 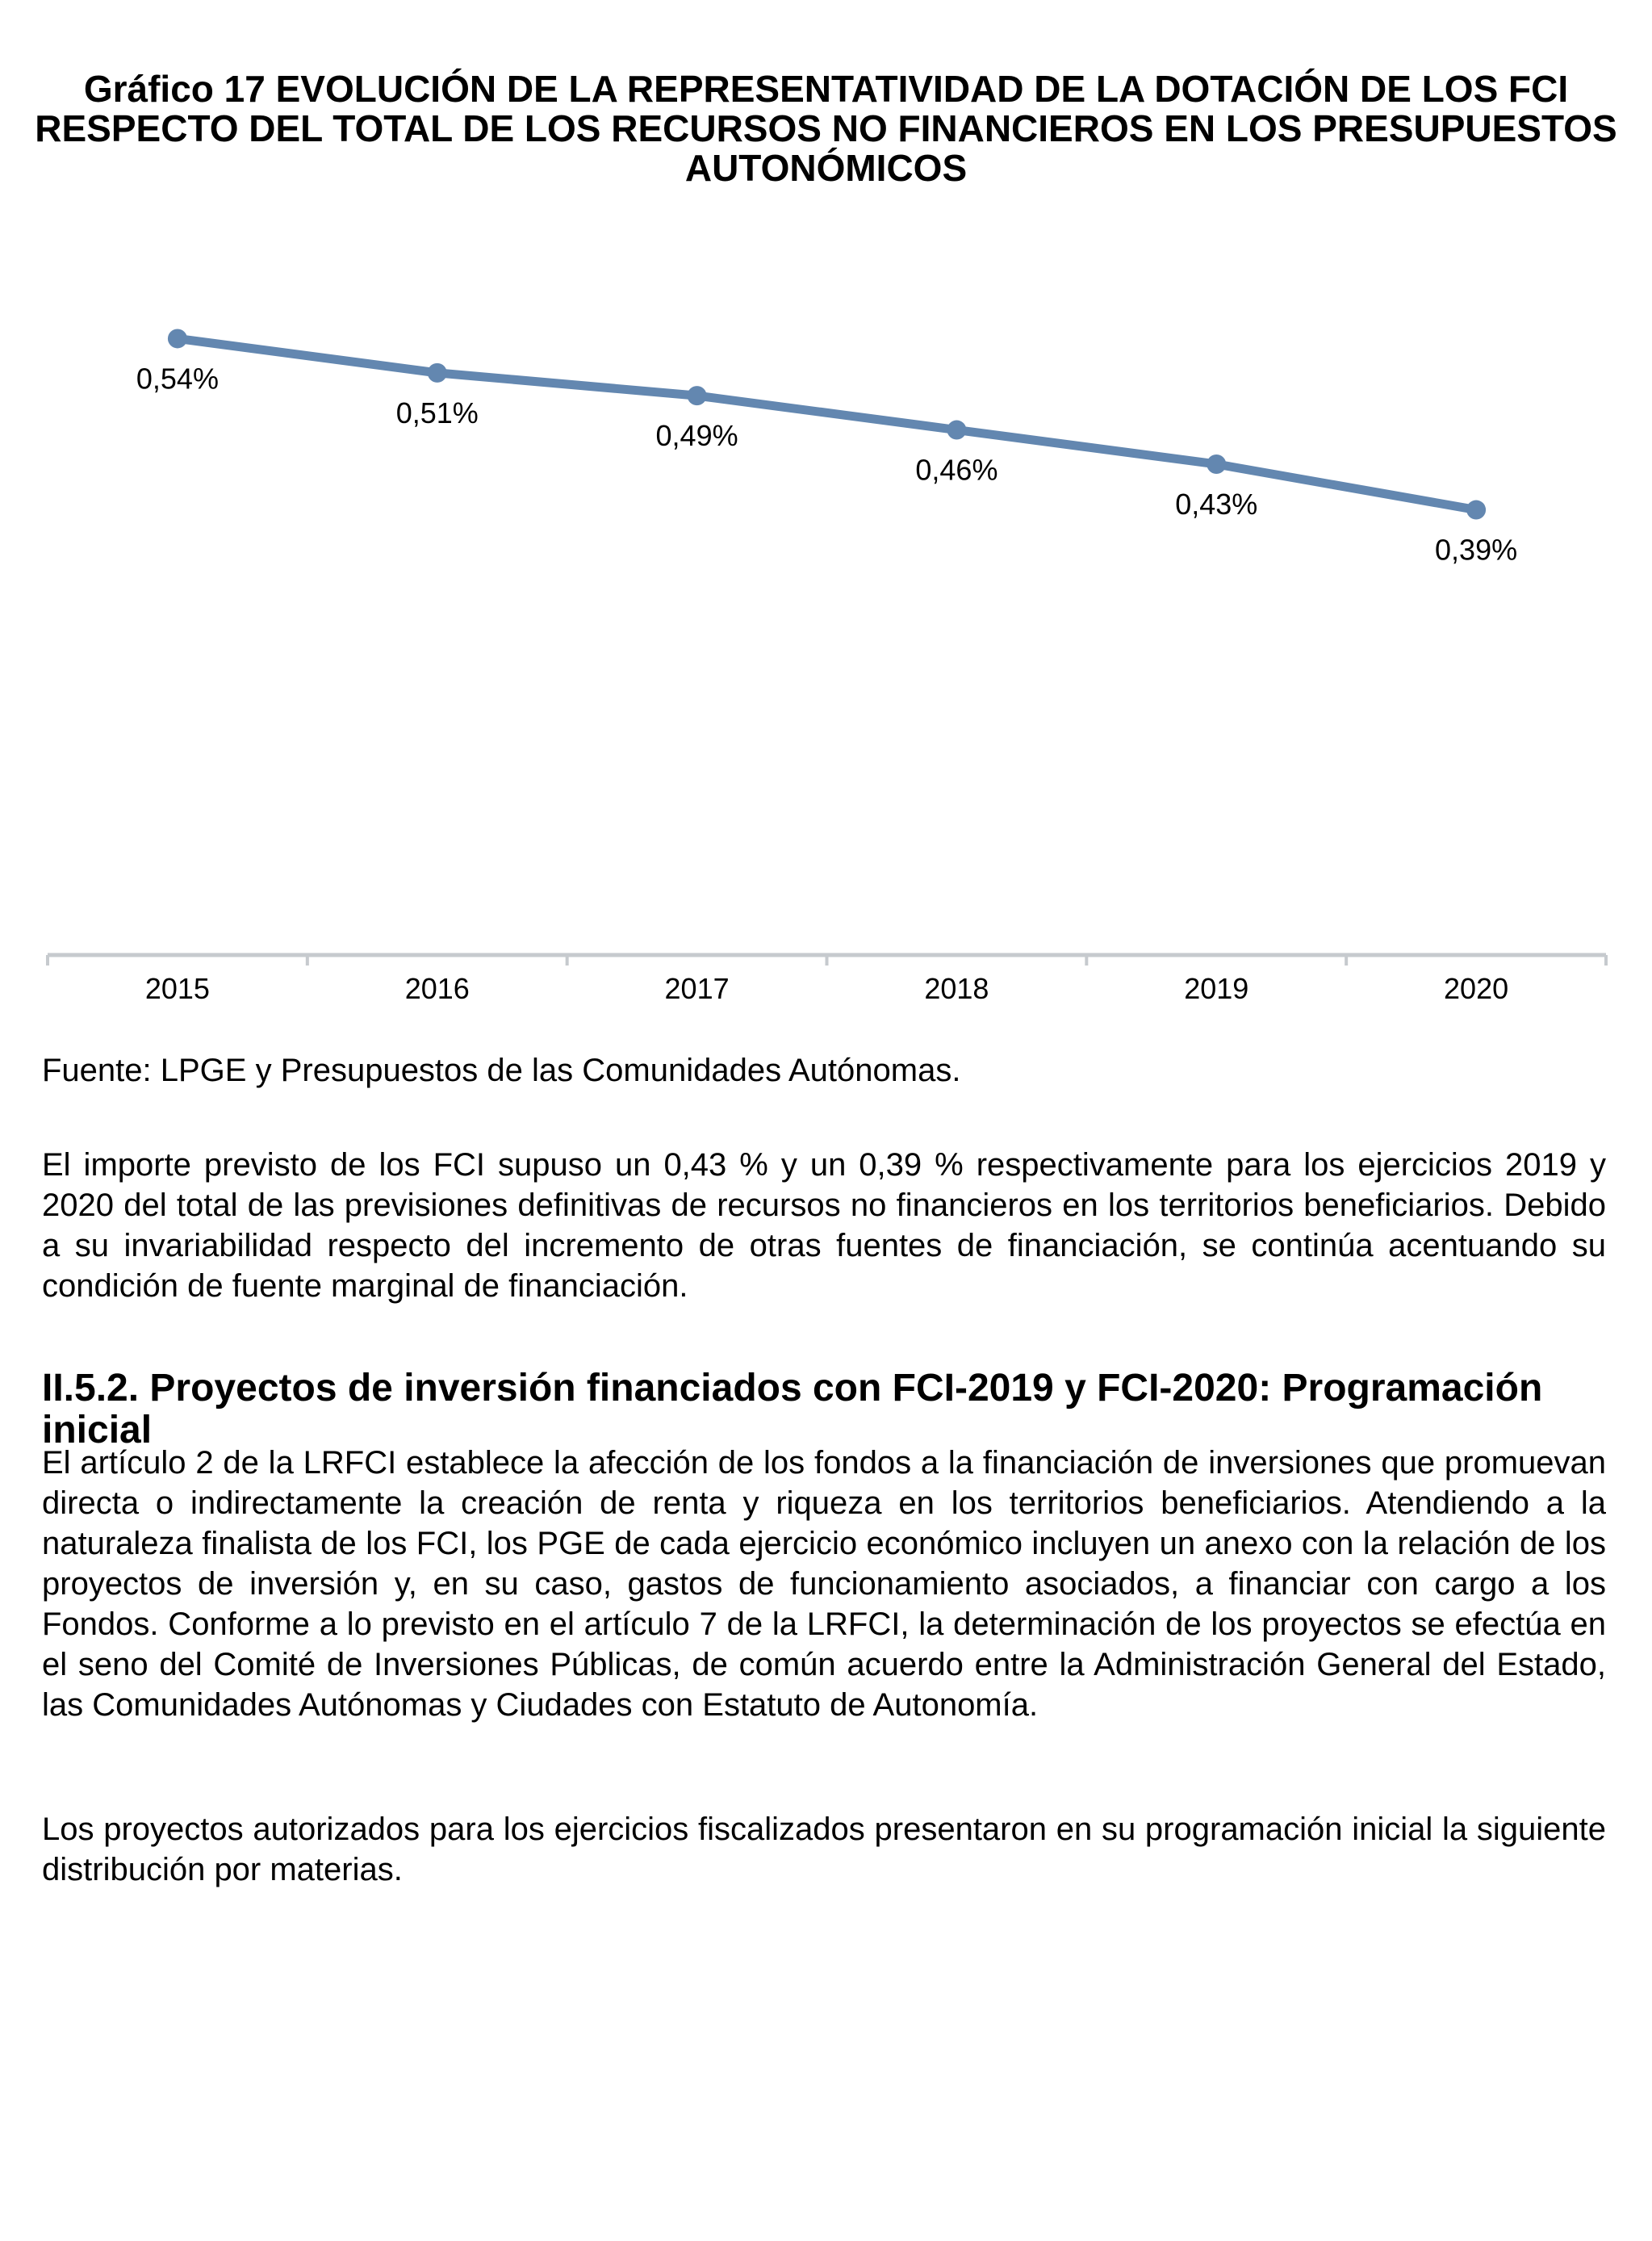 What do you see at coordinates (1476, 550) in the screenshot?
I see `data-label: 0,39%` at bounding box center [1476, 550].